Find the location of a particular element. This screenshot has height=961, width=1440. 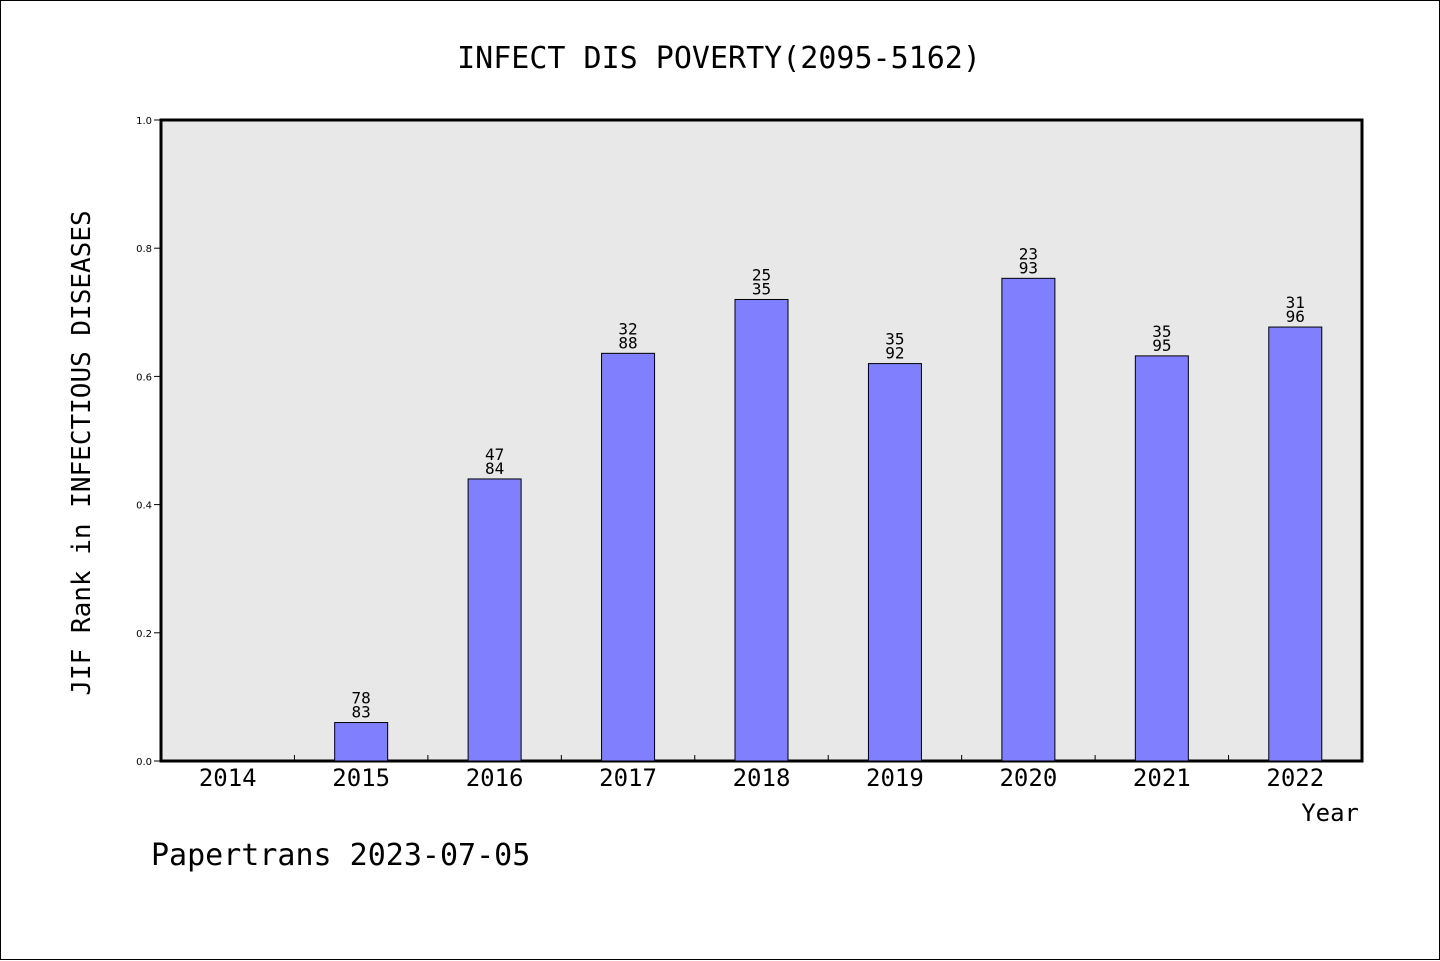

x-axis: 2014 2015 2016 2017 2018 2019 2020 2021 2022 is located at coordinates (761, 773).